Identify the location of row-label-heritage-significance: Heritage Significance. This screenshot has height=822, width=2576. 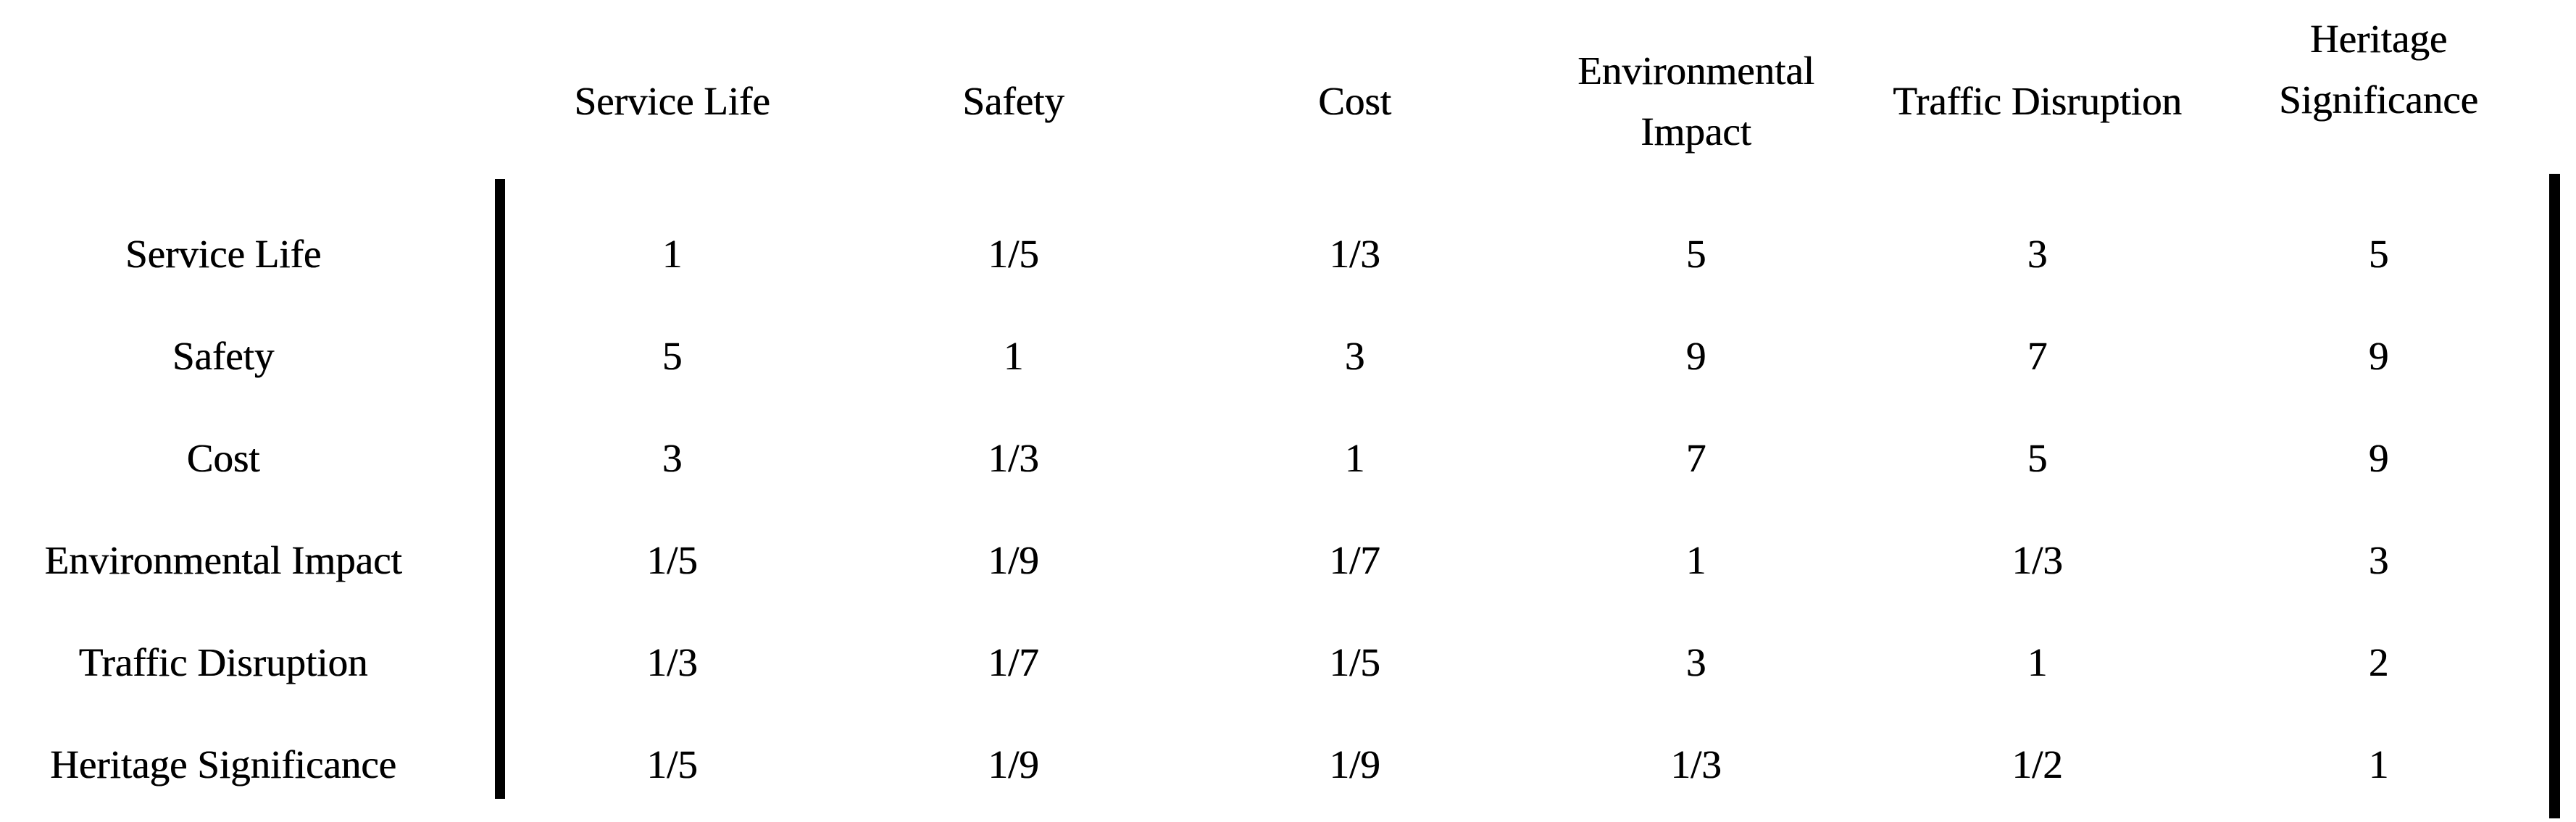
(223, 765).